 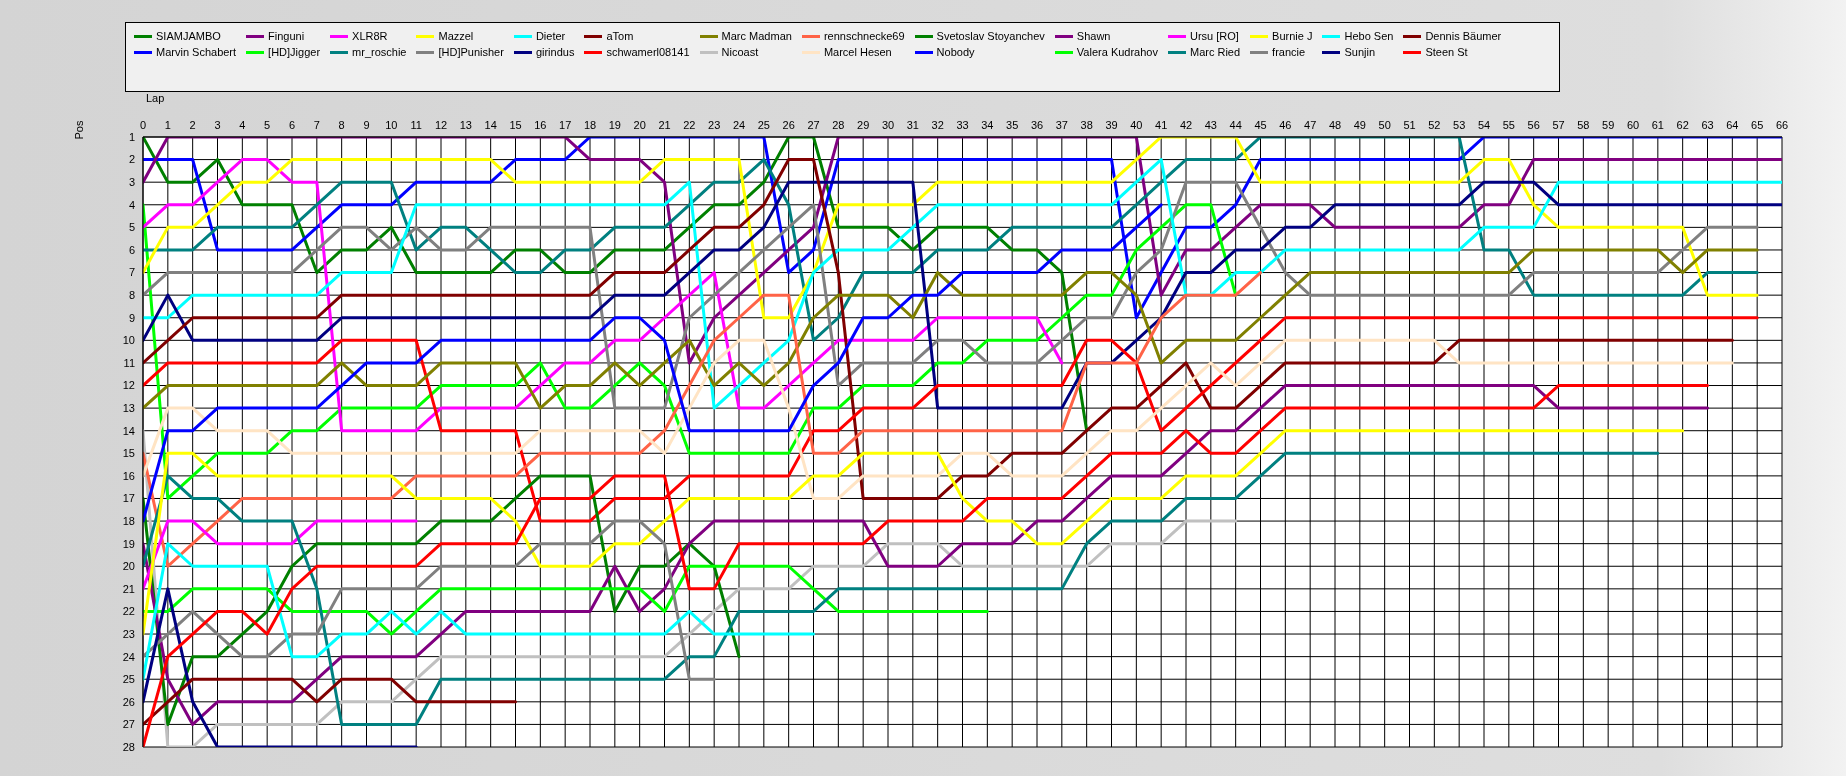 What do you see at coordinates (888, 125) in the screenshot?
I see `x-tick-label: 30` at bounding box center [888, 125].